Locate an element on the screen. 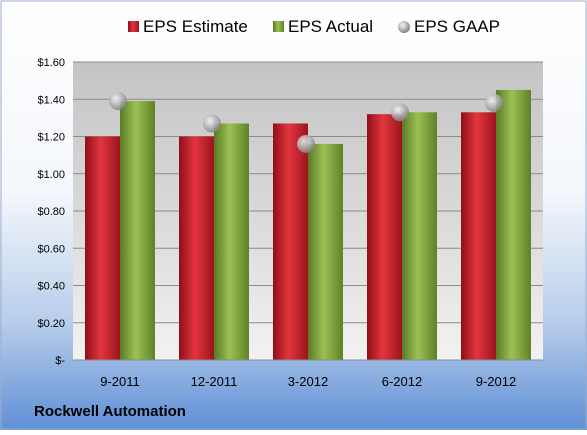  x-axis-tick-labels: 9-2011 12-2011 3-2012 6-2012 9-2012 is located at coordinates (308, 381).